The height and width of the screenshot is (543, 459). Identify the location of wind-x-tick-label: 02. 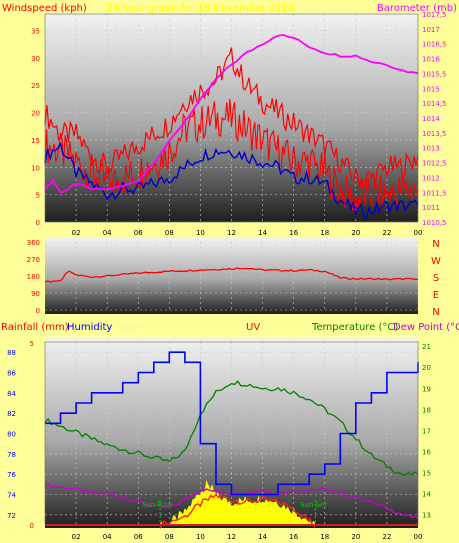
(76, 233).